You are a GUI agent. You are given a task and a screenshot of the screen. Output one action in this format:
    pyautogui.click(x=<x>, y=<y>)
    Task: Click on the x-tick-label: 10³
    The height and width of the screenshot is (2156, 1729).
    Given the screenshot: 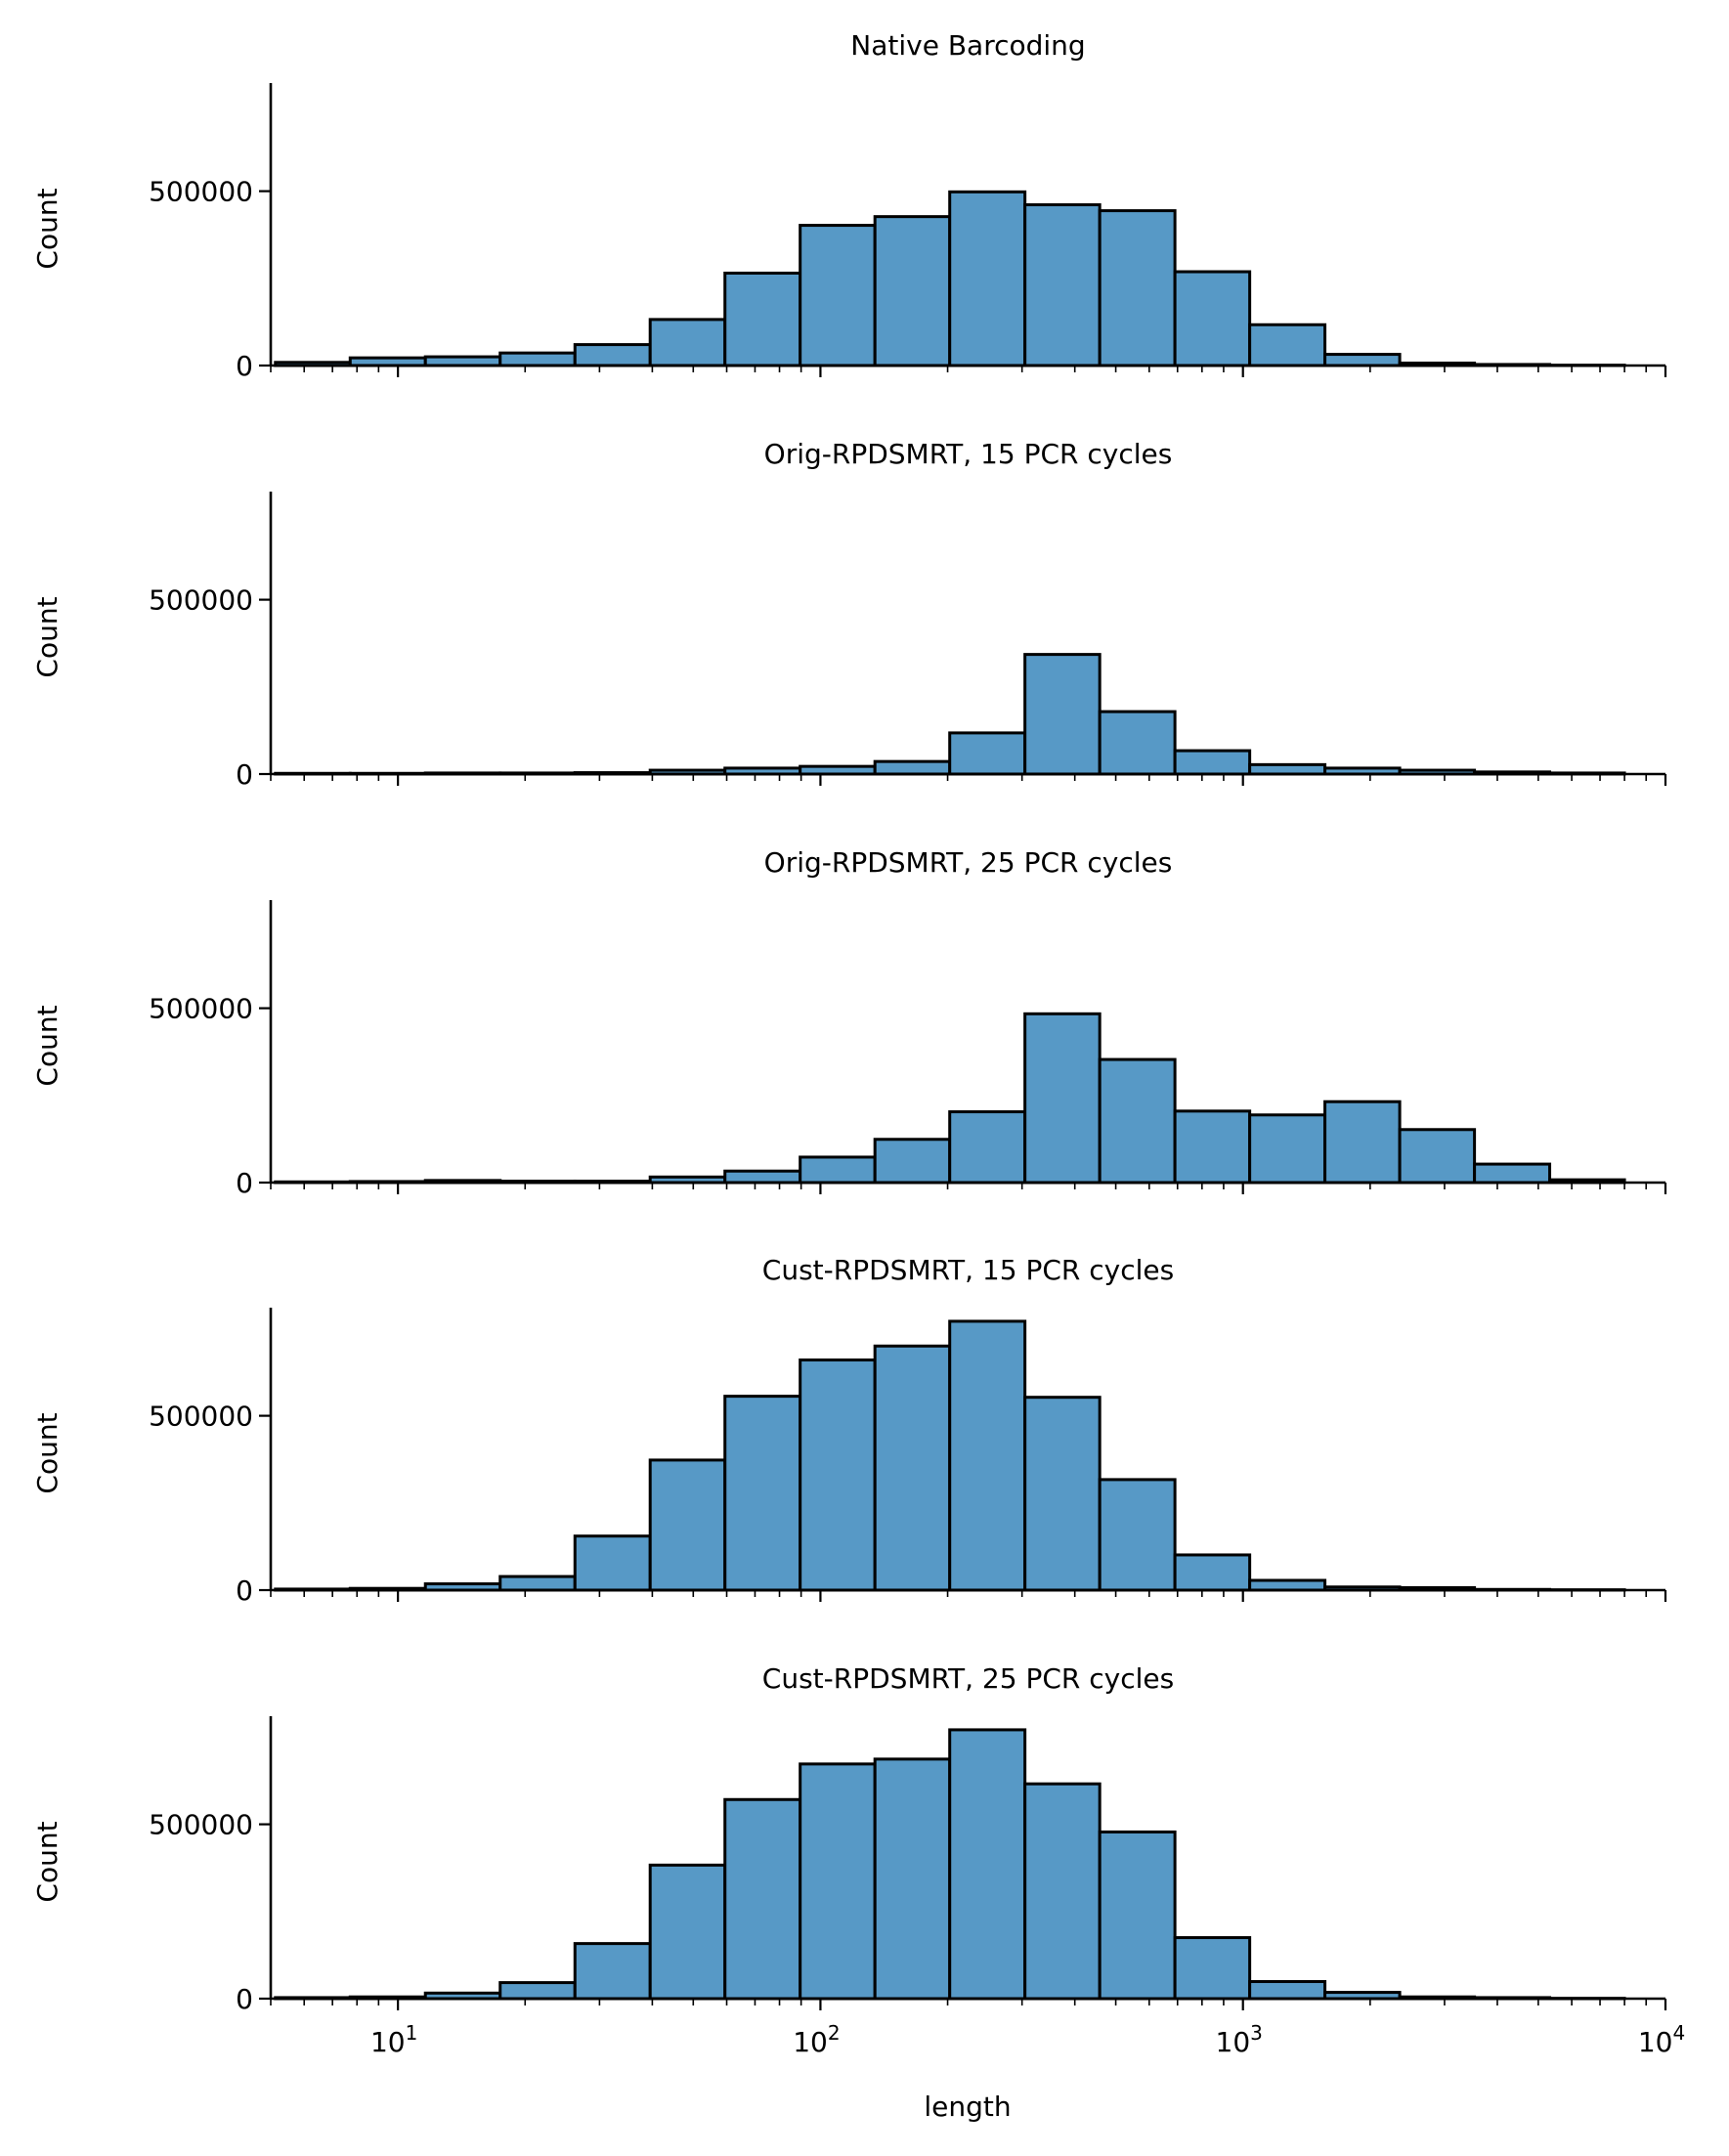 What is the action you would take?
    pyautogui.click(x=1239, y=2039)
    